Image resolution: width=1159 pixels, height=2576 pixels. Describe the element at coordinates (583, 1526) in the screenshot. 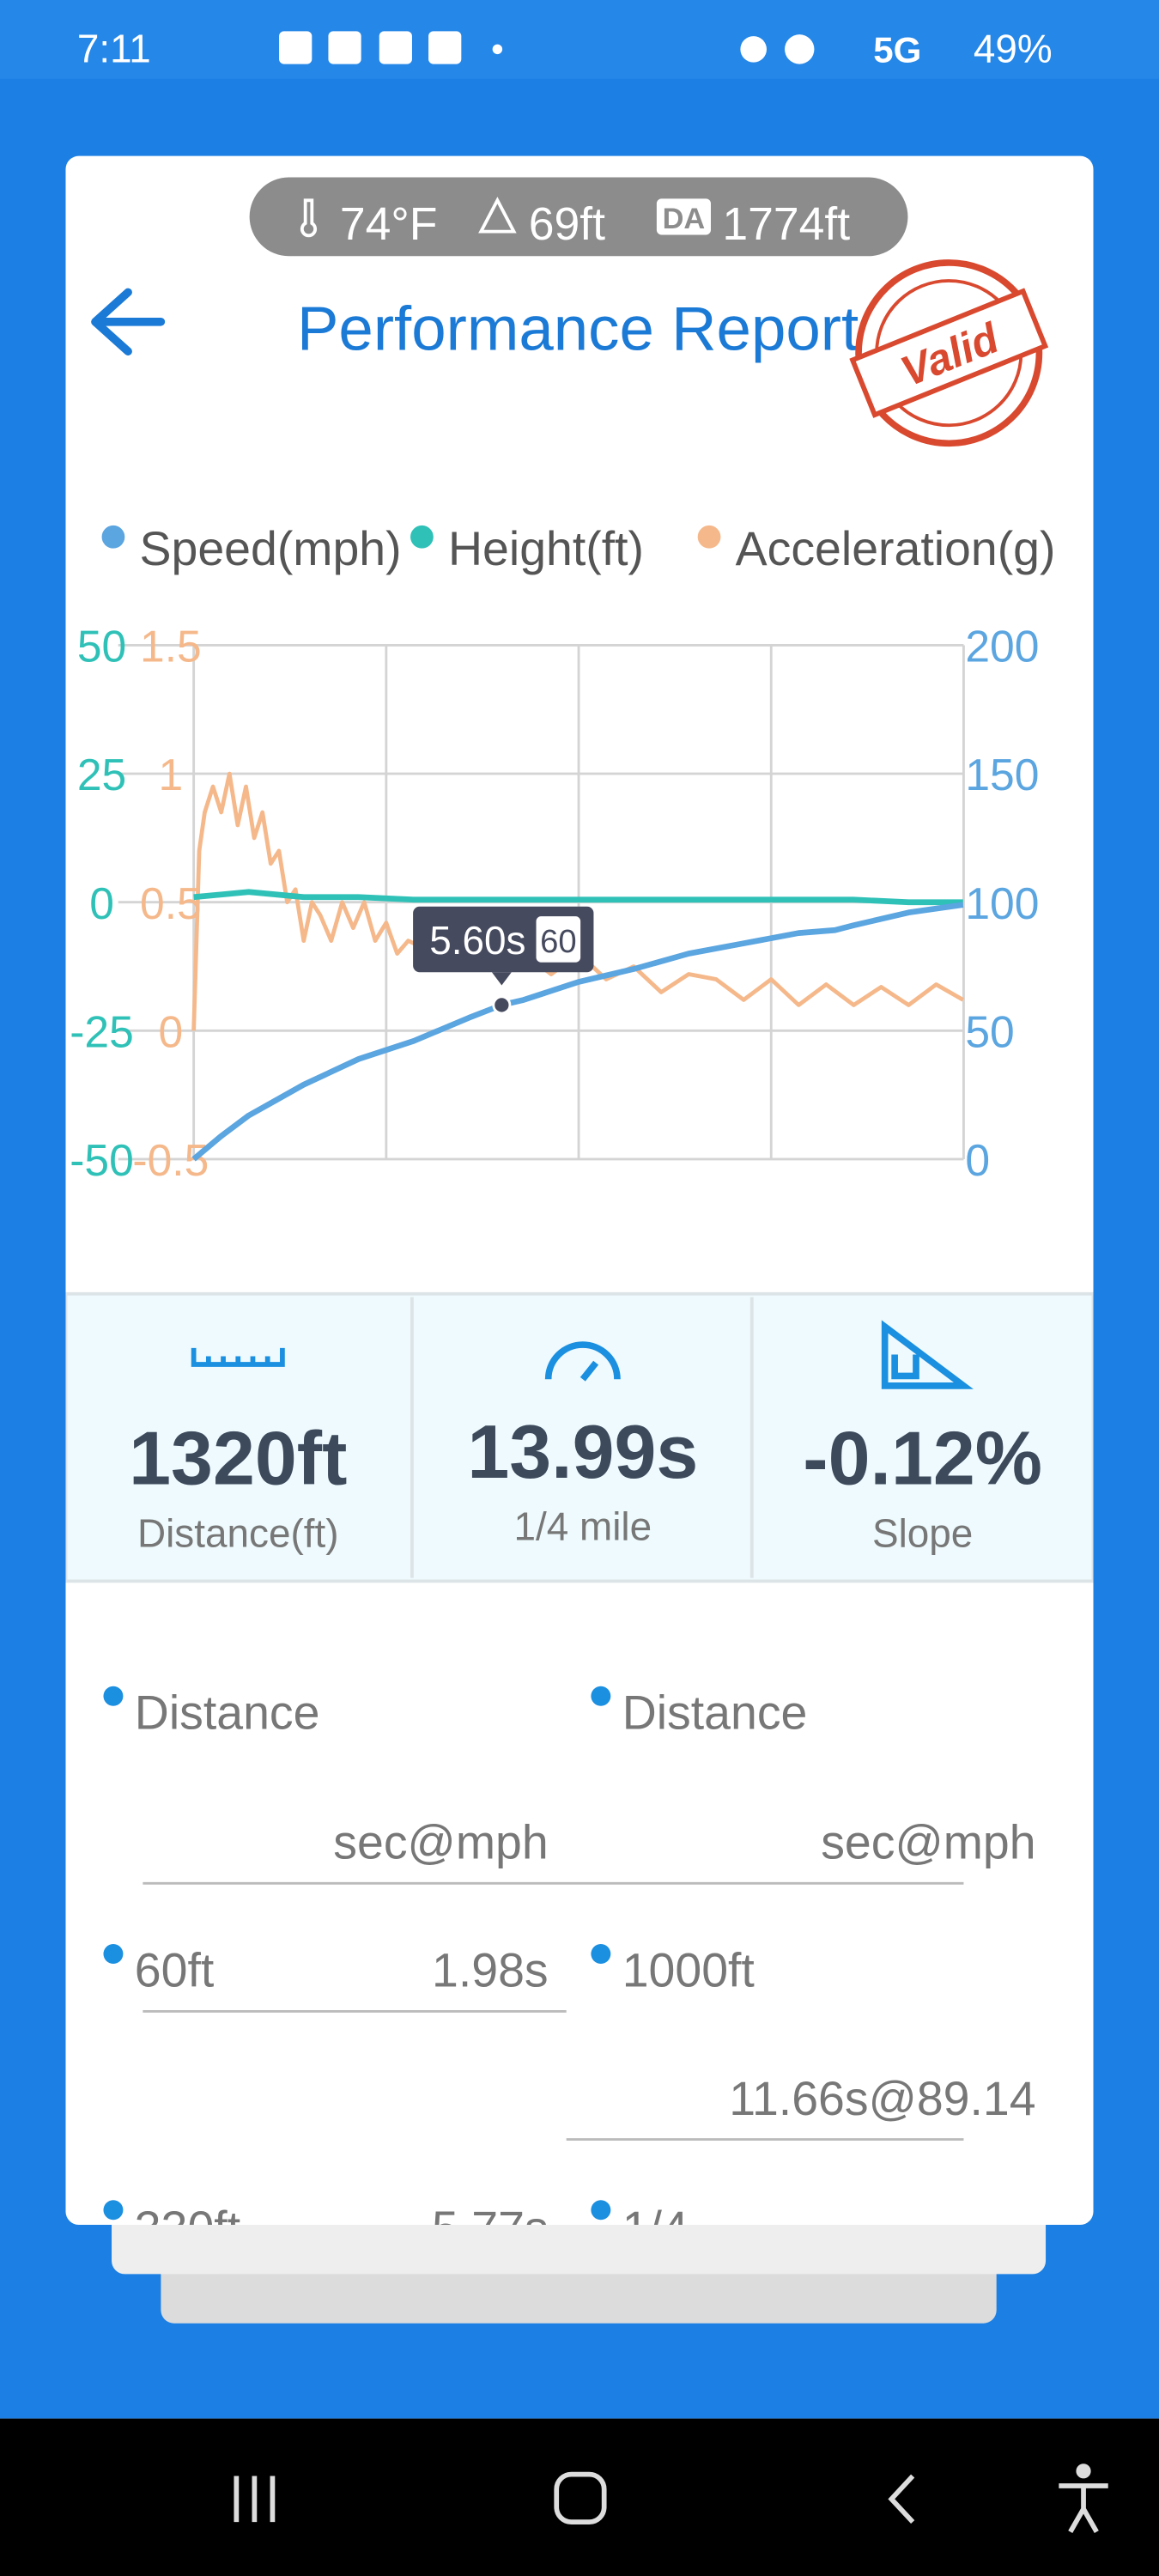

I see `stat-label: 1/4 mile` at that location.